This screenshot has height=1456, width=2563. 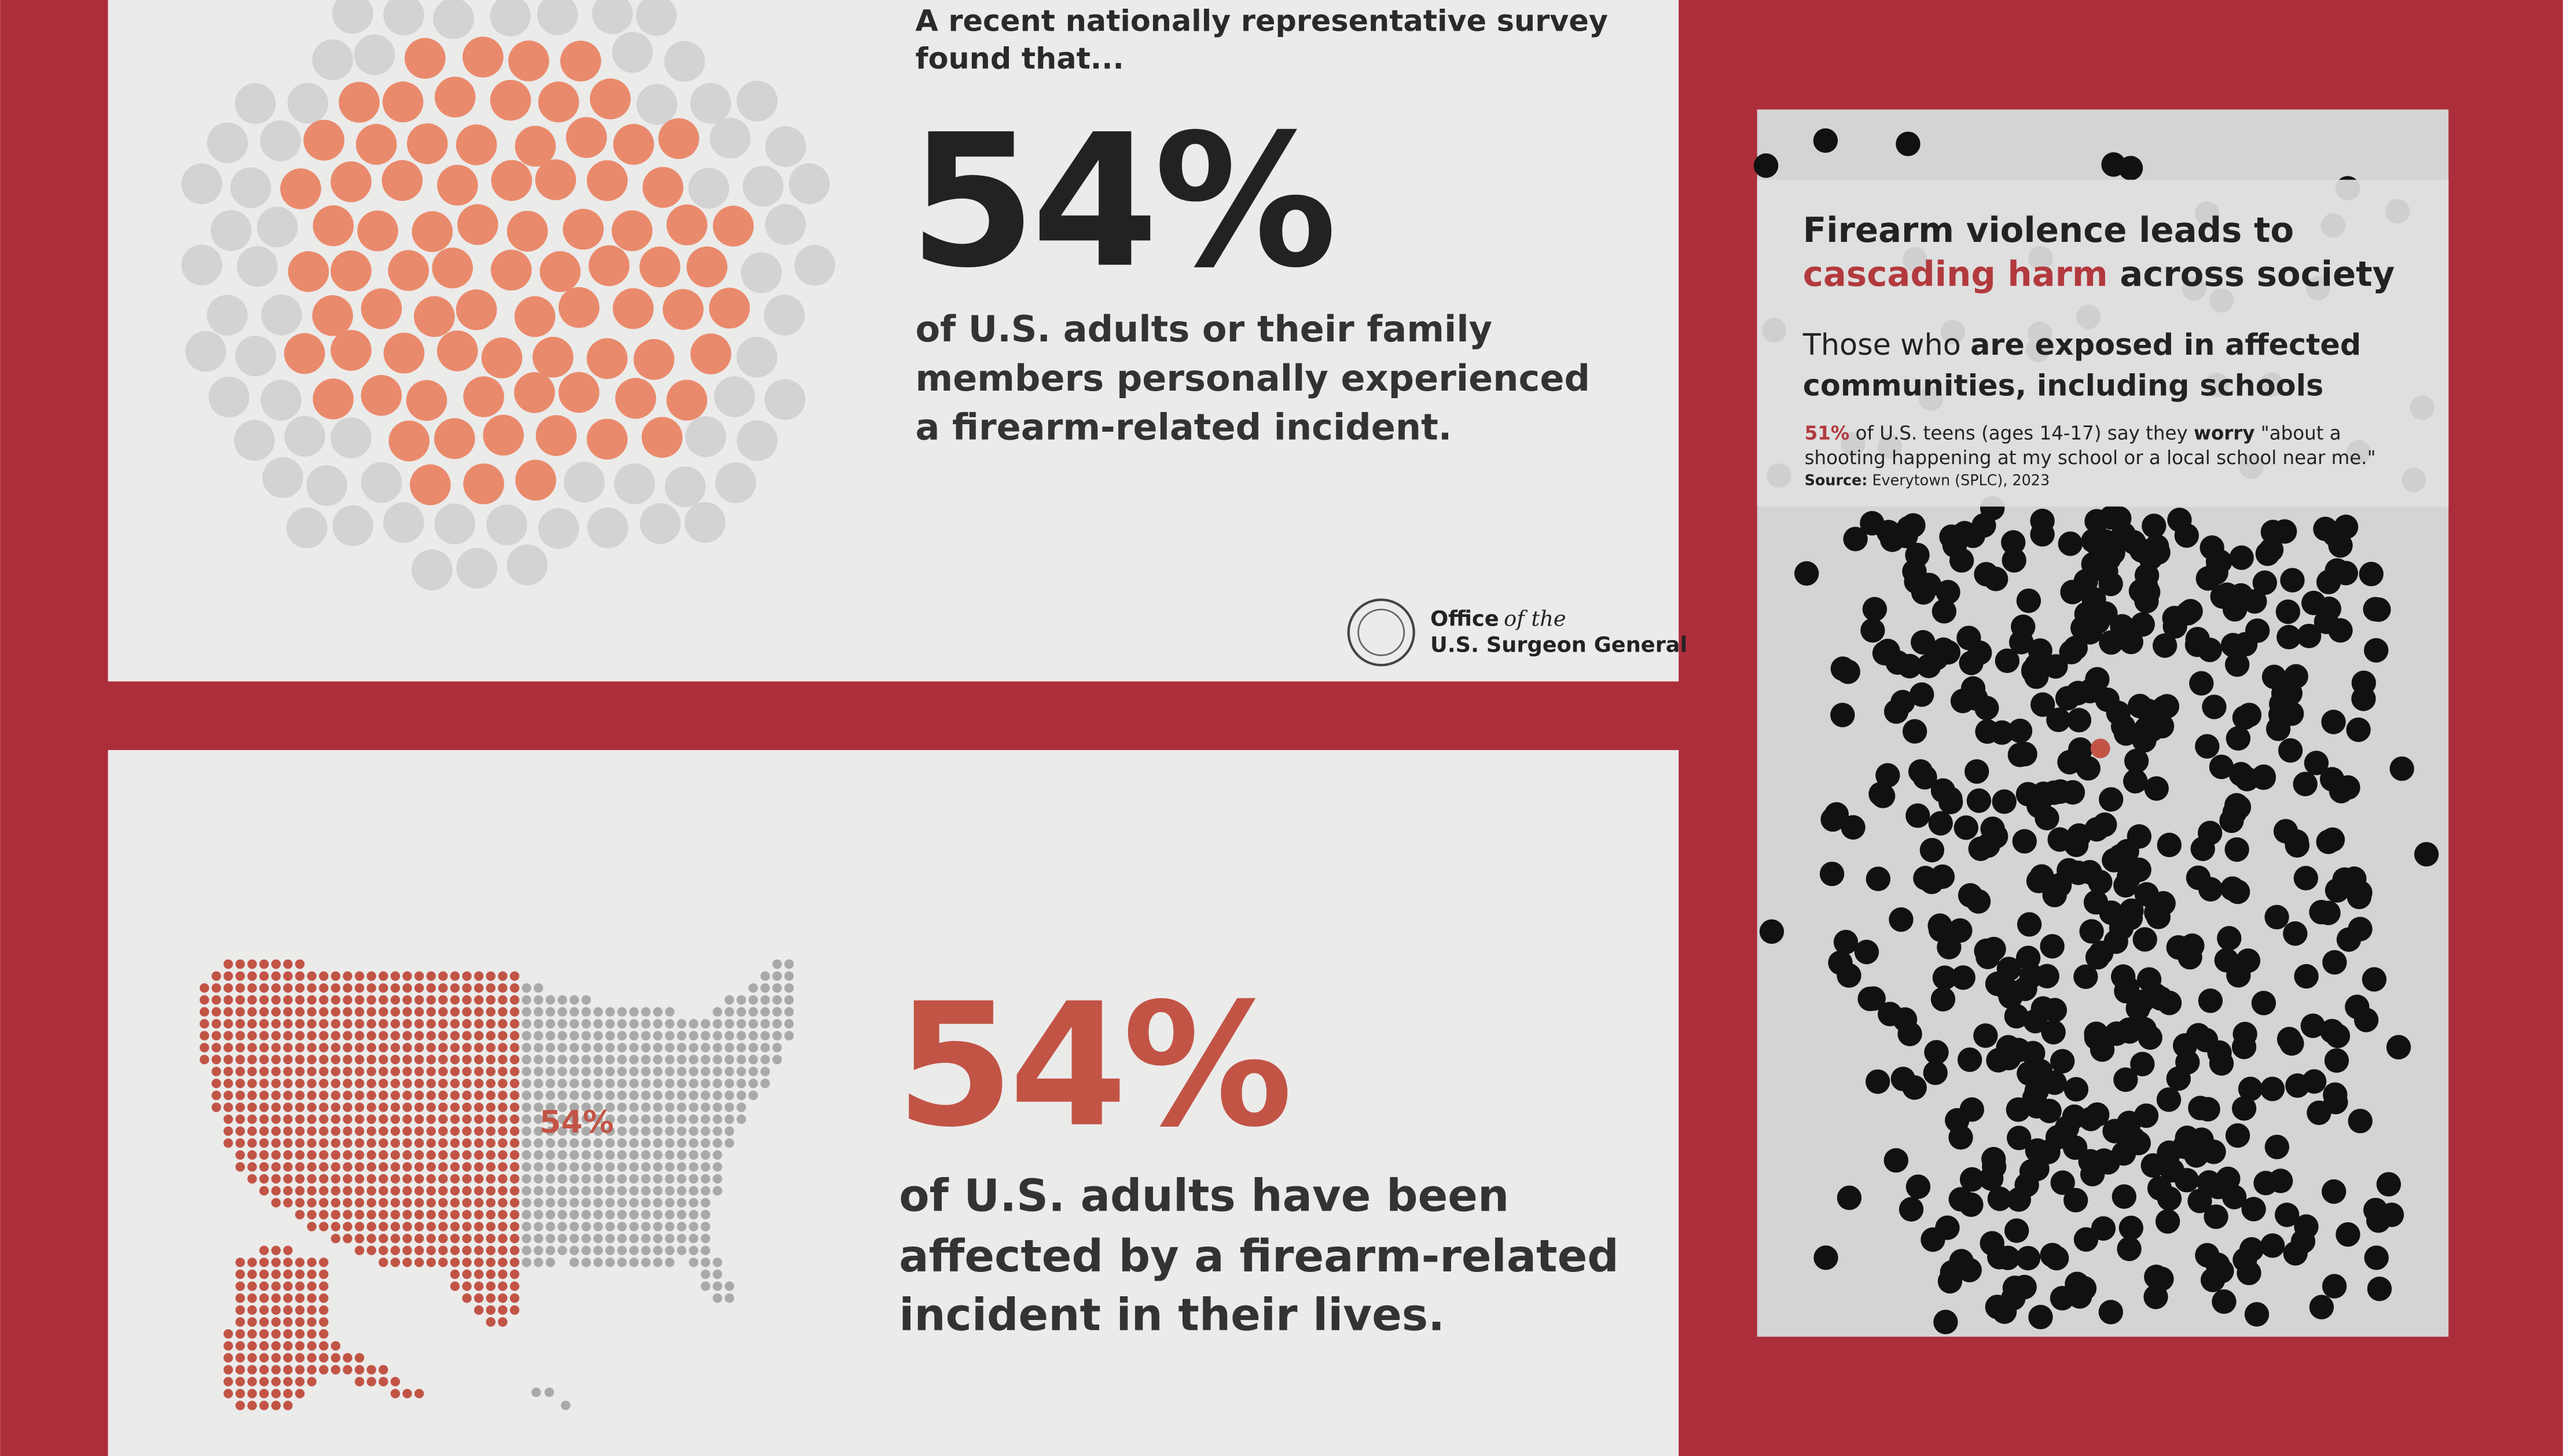 What do you see at coordinates (1203, 329) in the screenshot?
I see `body-line: of U.S. adults or their family` at bounding box center [1203, 329].